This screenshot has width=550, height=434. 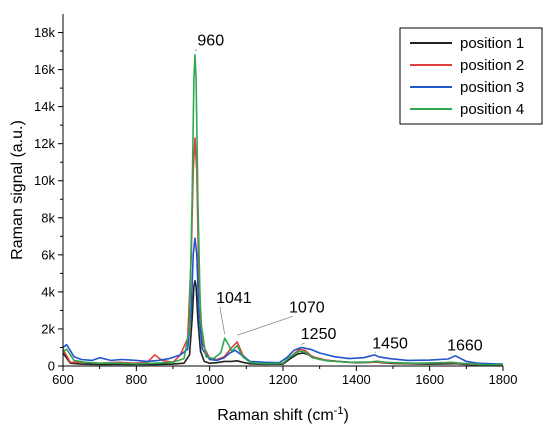 I want to click on legend-item-position-3: position 3, so click(x=467, y=87).